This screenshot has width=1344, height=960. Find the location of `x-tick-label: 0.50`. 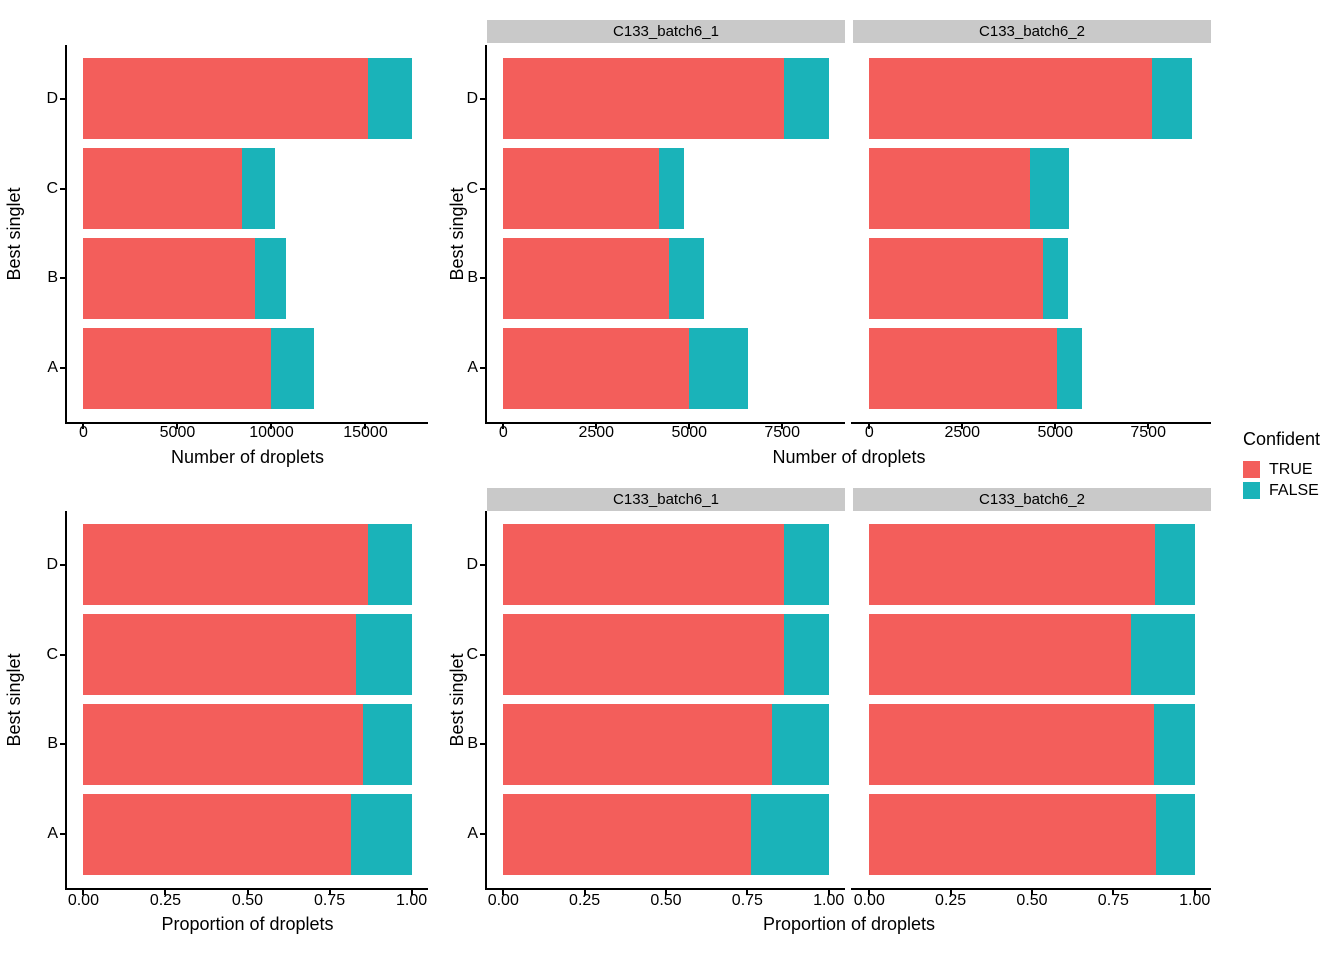

x-tick-label: 0.50 is located at coordinates (1032, 900).